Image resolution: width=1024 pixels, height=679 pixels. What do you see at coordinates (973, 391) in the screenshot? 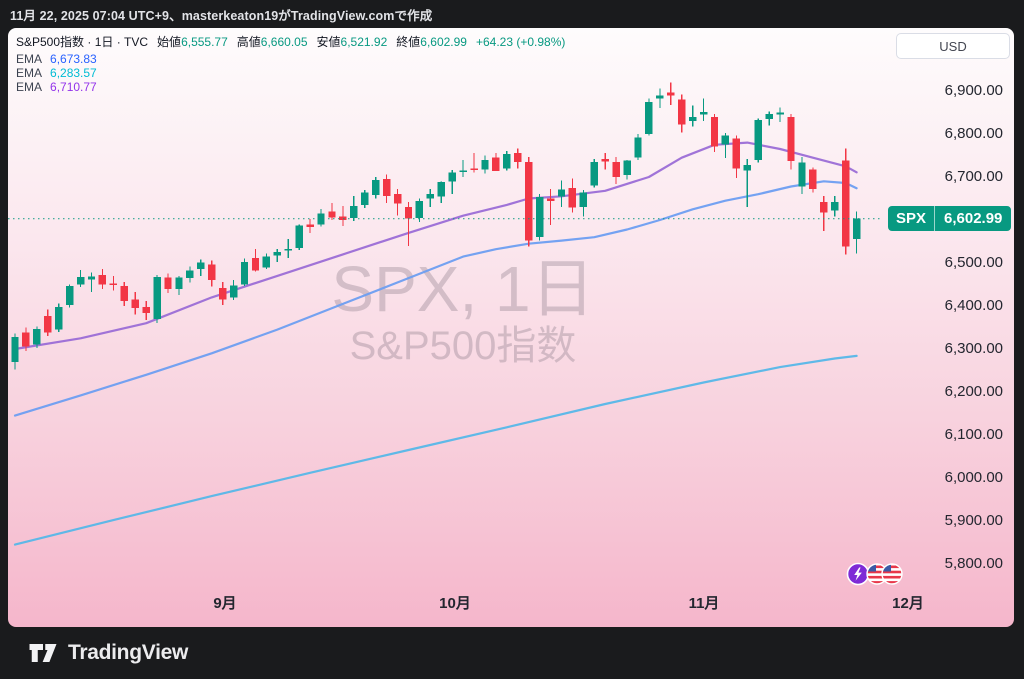
I see `price-tick-label: 6,200.00` at bounding box center [973, 391].